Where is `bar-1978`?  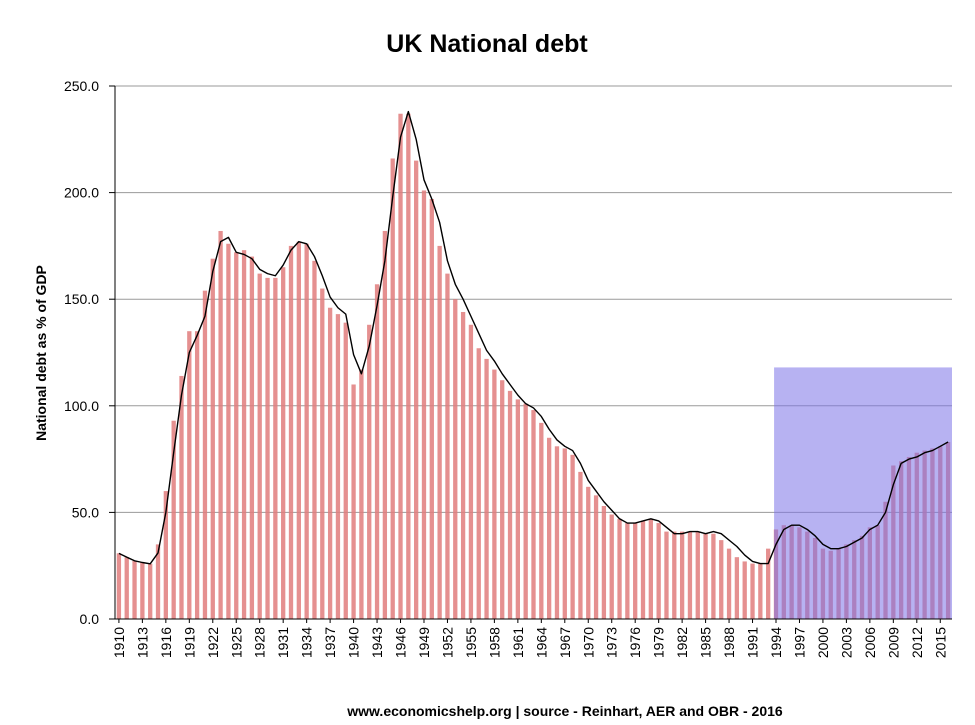
bar-1978 is located at coordinates (650, 568).